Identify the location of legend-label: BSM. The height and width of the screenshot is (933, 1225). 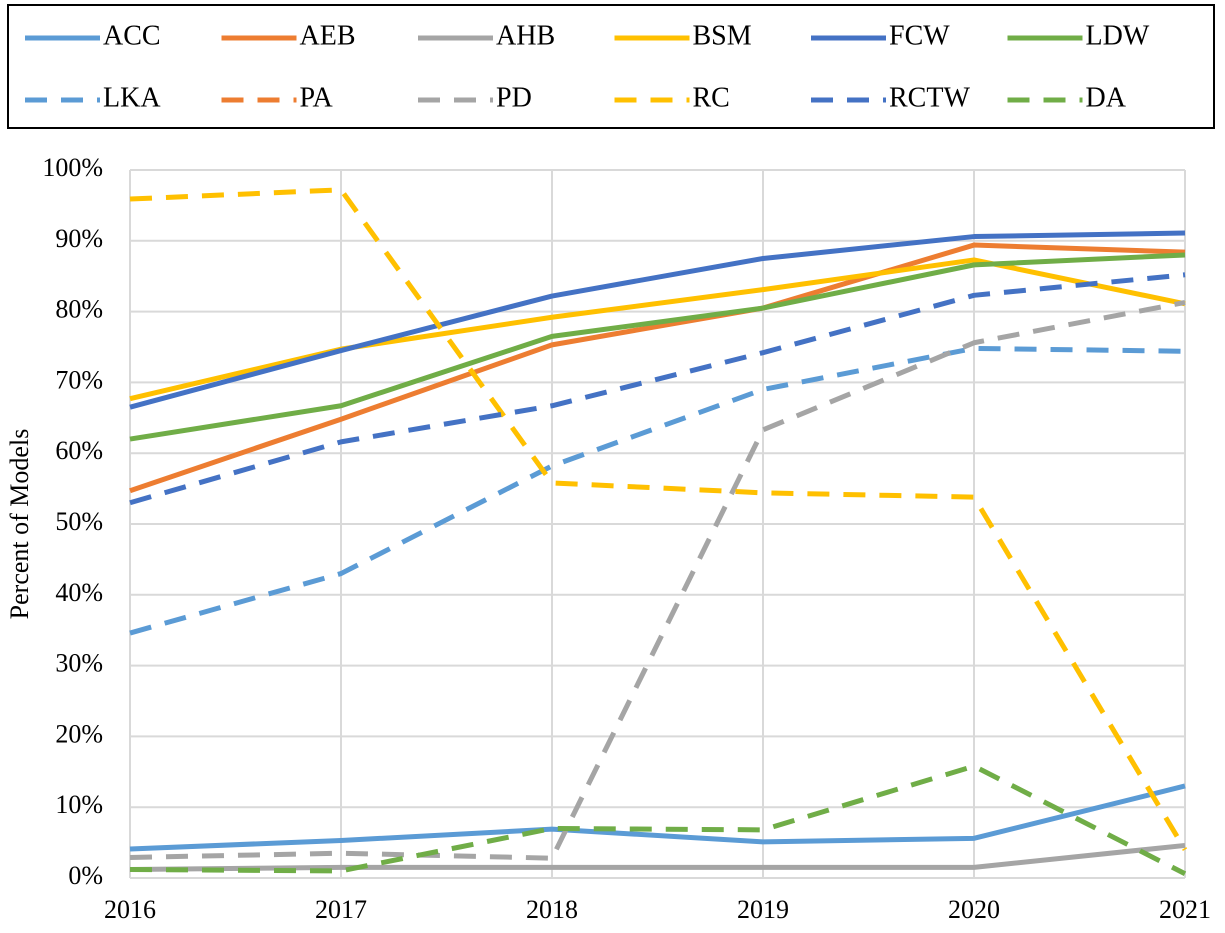
(722, 35).